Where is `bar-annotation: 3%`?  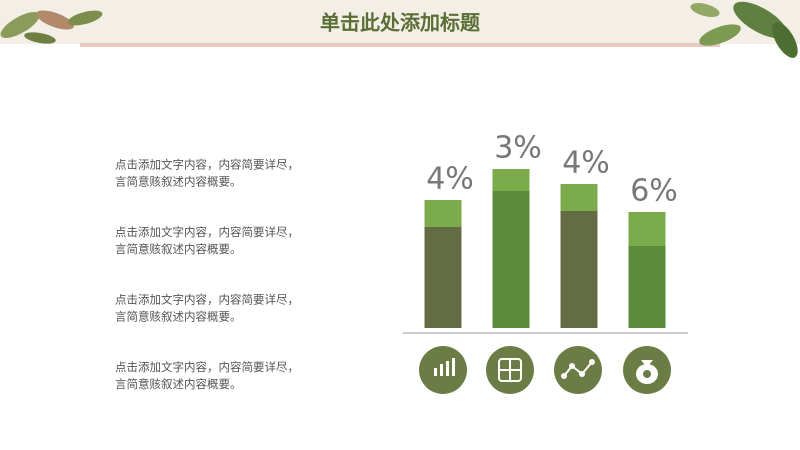 bar-annotation: 3% is located at coordinates (518, 148).